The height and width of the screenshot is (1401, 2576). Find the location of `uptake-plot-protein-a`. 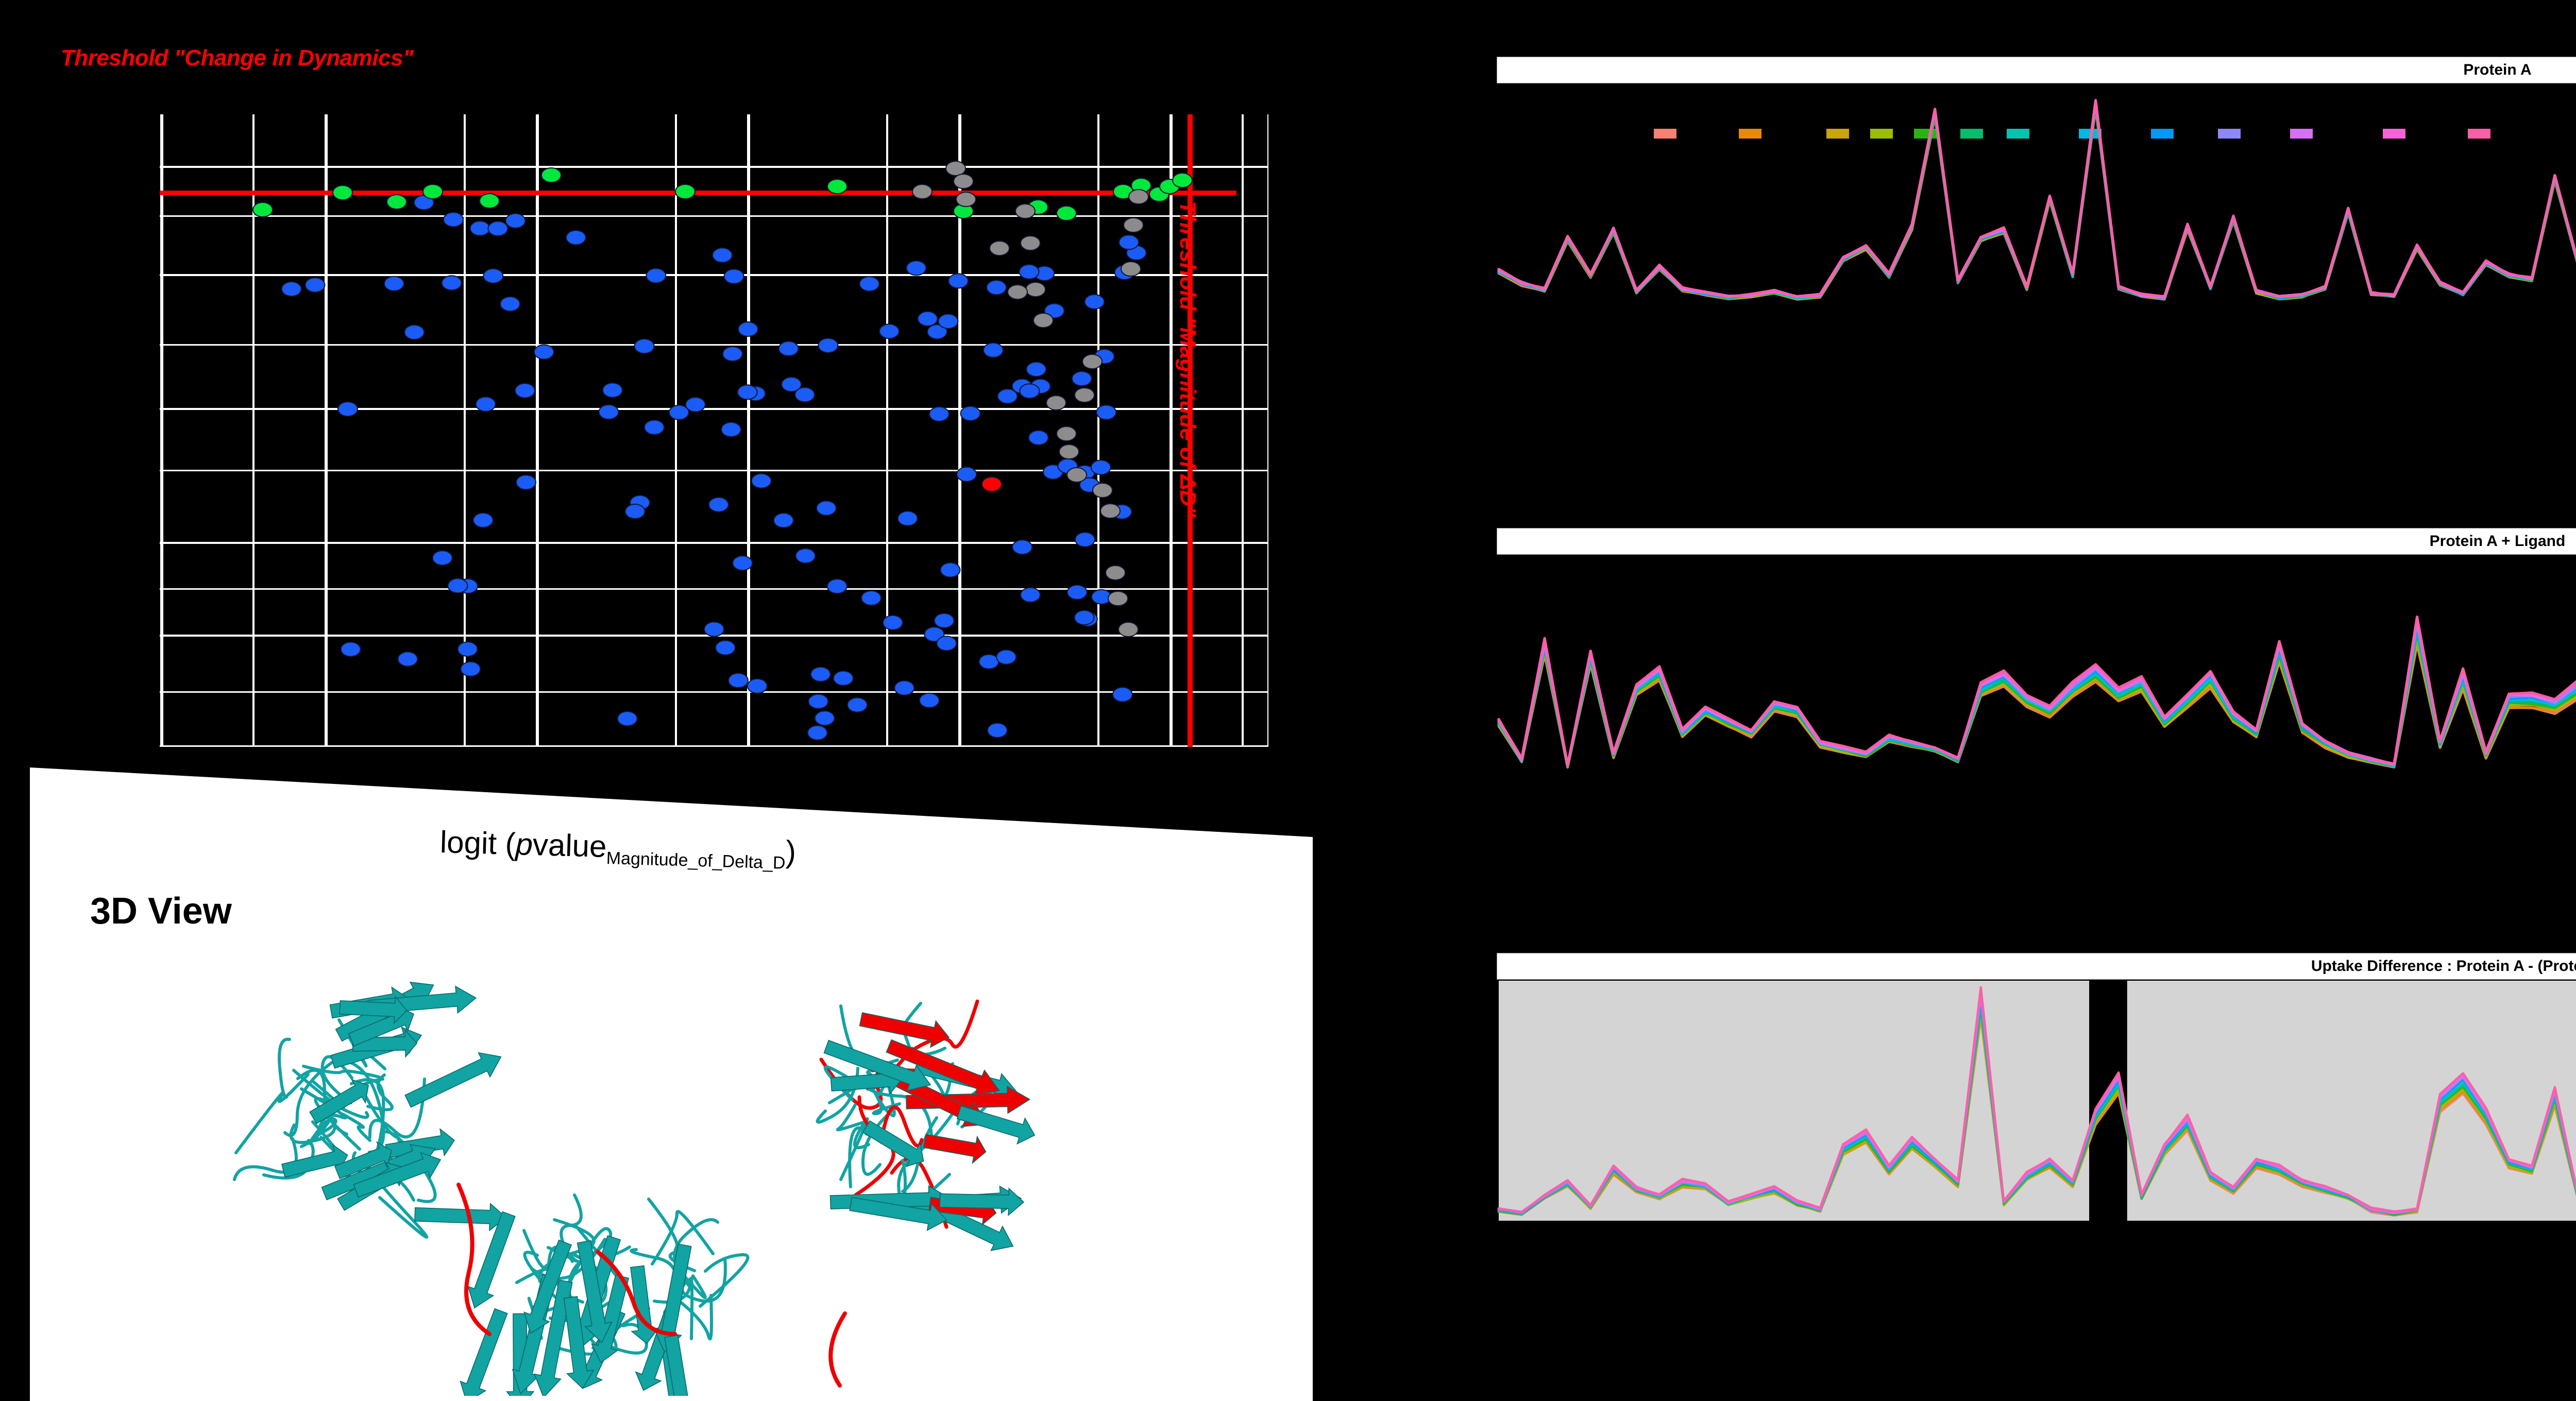

uptake-plot-protein-a is located at coordinates (2036, 193).